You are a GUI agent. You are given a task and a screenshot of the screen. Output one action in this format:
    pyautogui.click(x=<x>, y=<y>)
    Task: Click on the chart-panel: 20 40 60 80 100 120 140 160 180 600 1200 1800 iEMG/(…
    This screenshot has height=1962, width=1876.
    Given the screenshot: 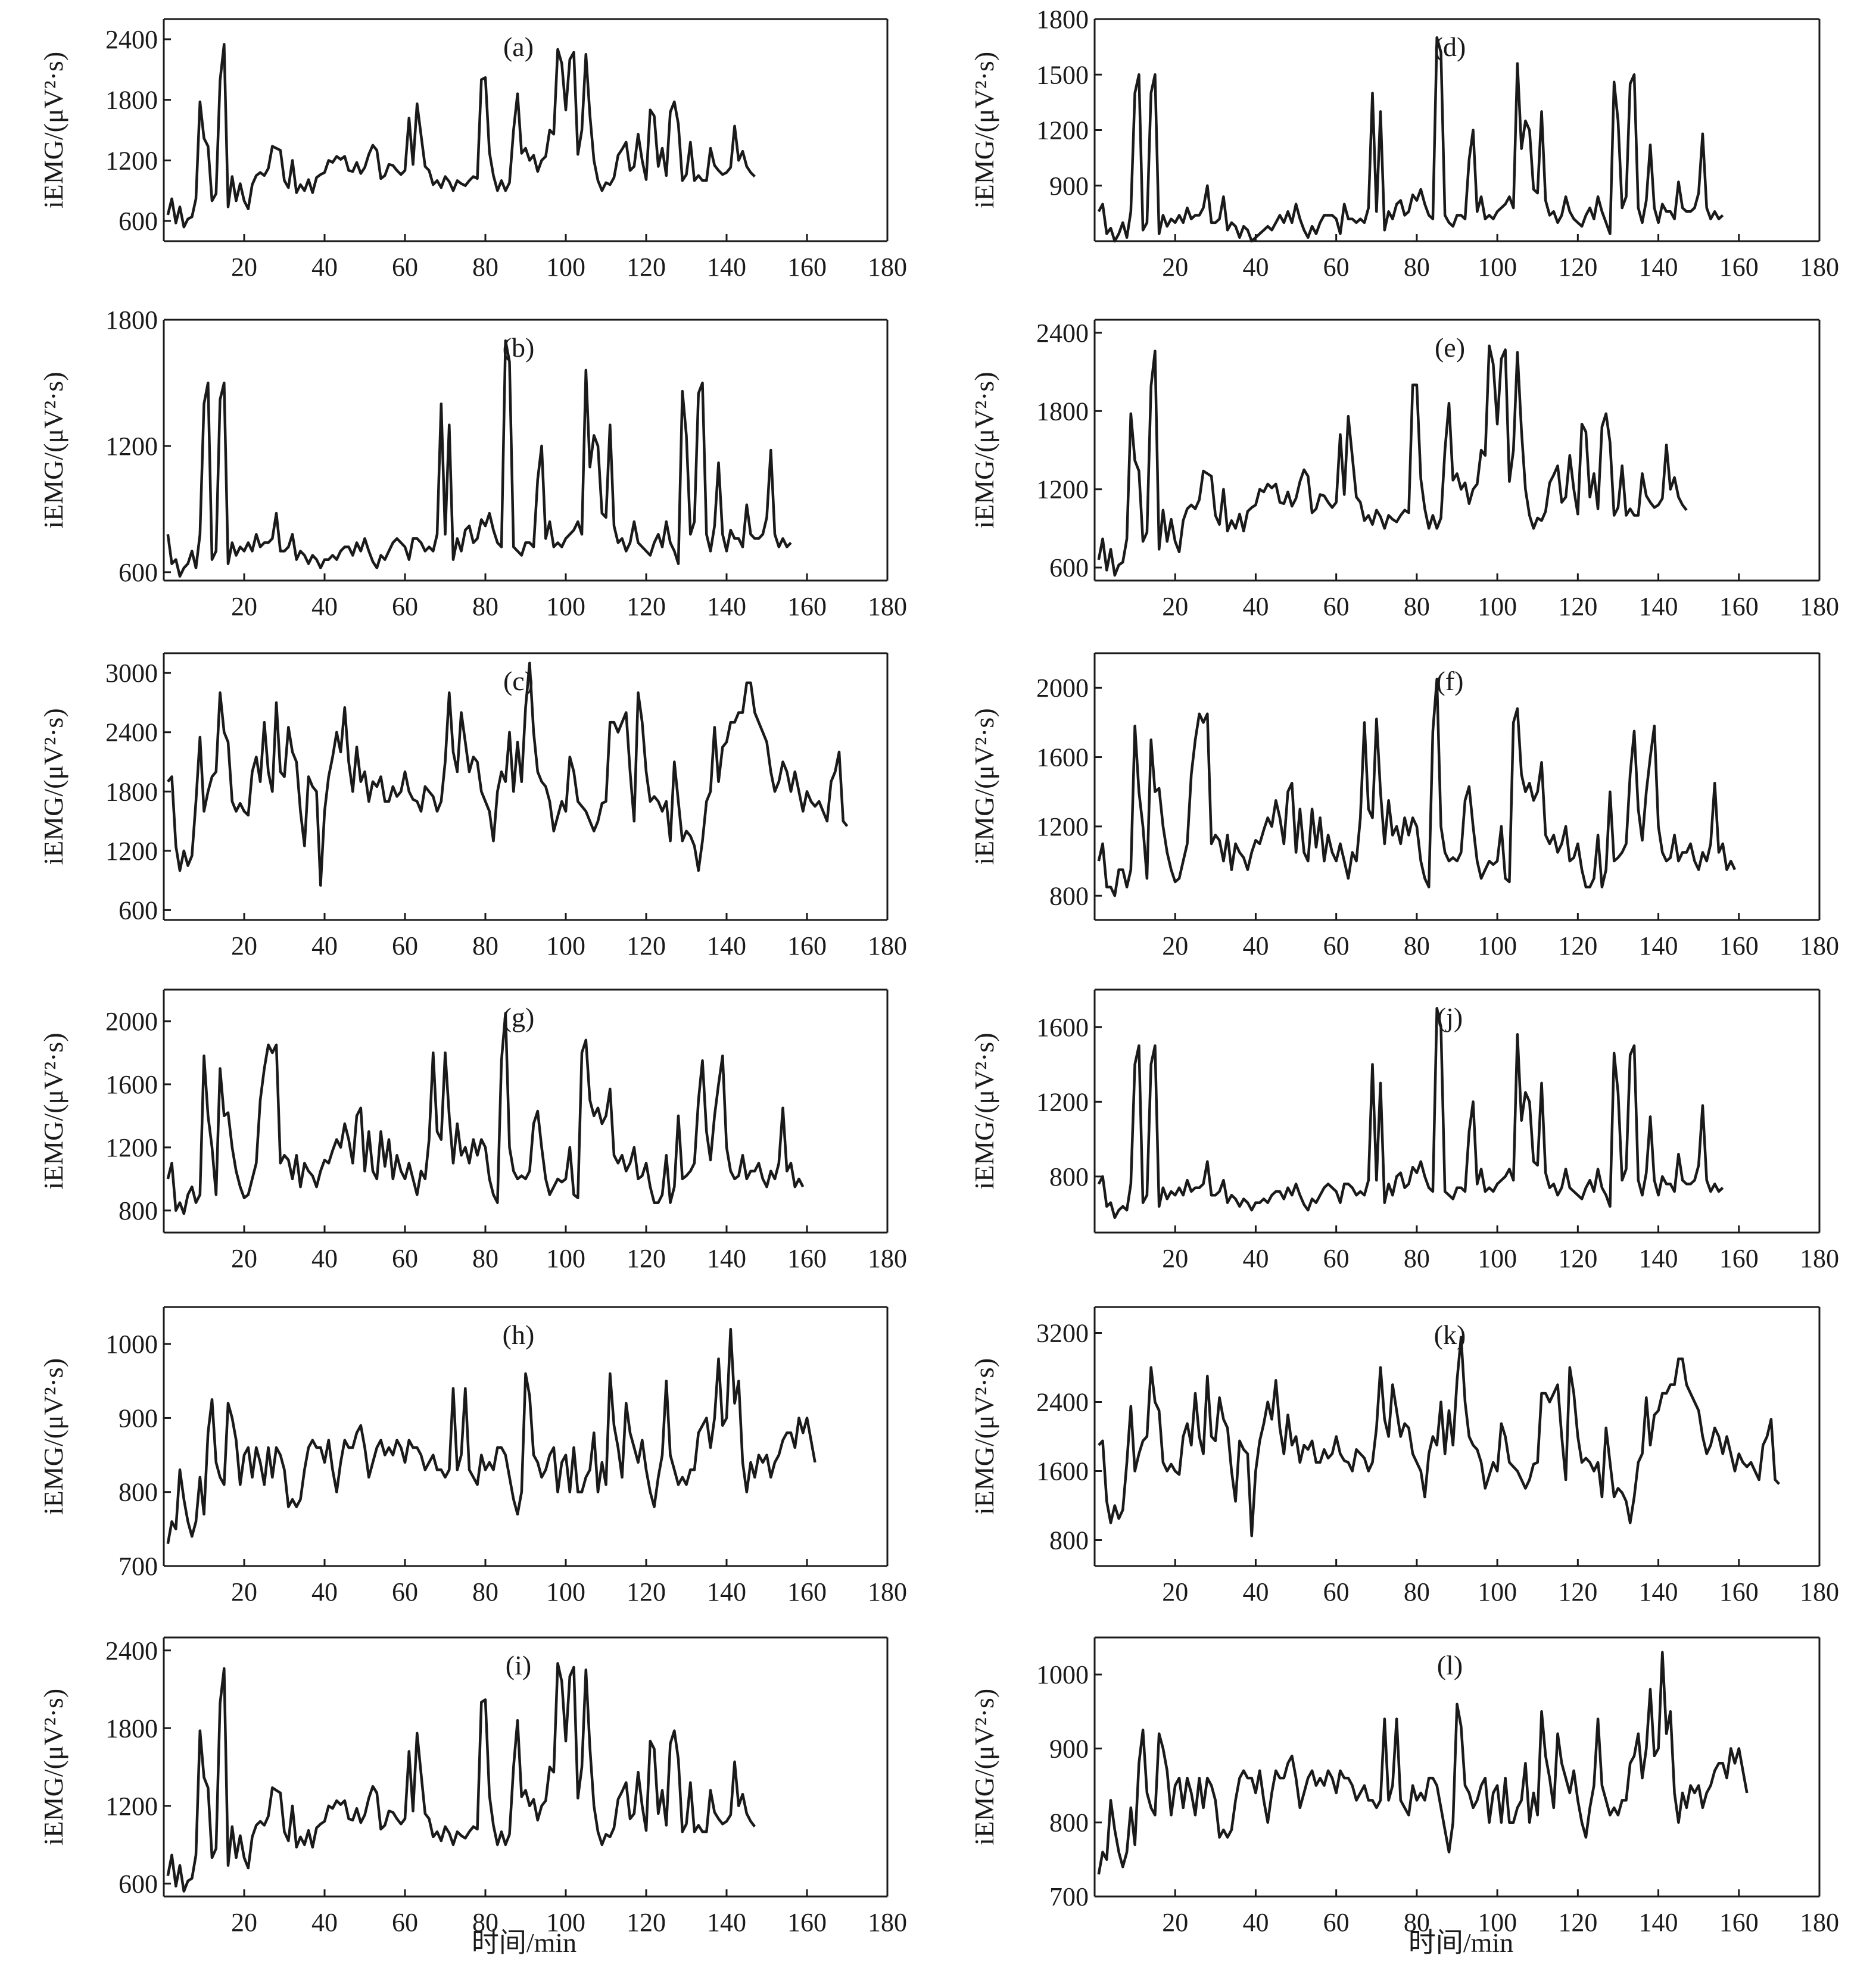 What is the action you would take?
    pyautogui.click(x=472, y=463)
    